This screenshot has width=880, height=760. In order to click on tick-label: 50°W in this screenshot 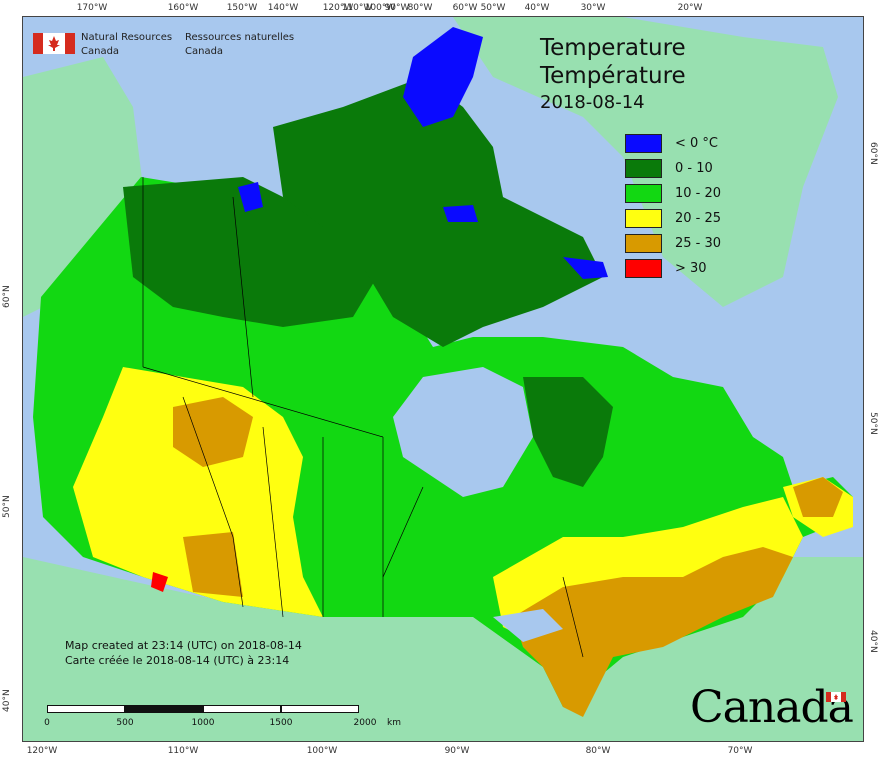, I will do `click(493, 8)`.